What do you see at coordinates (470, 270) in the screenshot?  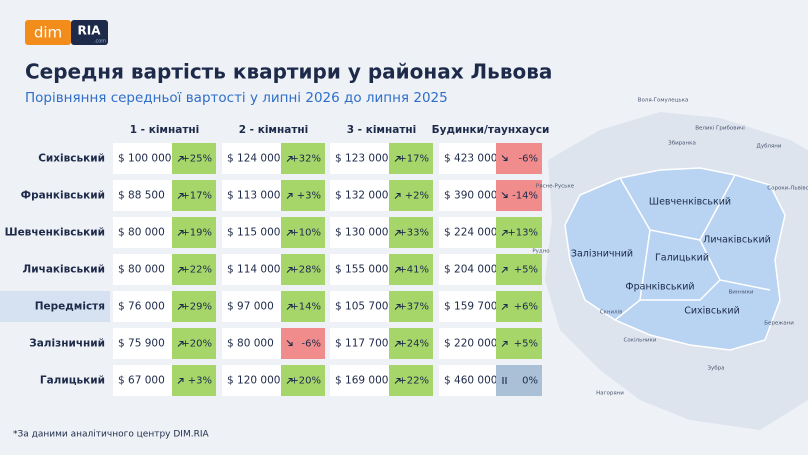 I see `price: $ 204 000` at bounding box center [470, 270].